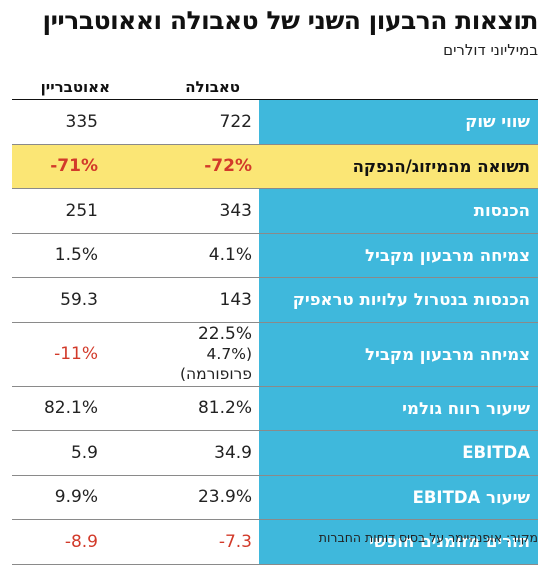  I want to click on column-header-taboola: טאבולה, so click(212, 87).